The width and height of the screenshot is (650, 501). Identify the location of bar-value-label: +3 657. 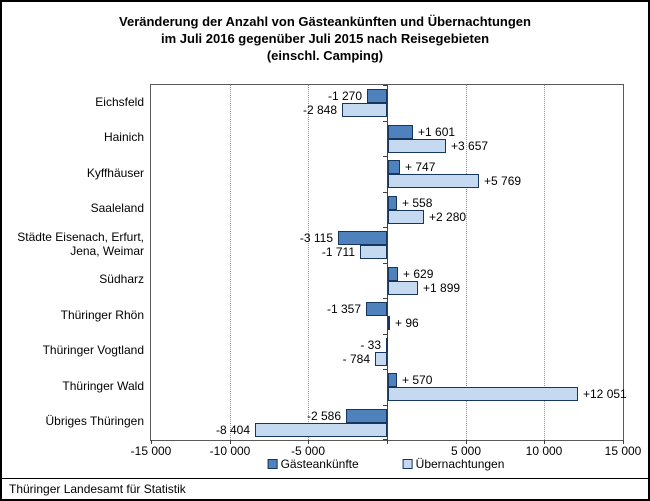
(470, 146).